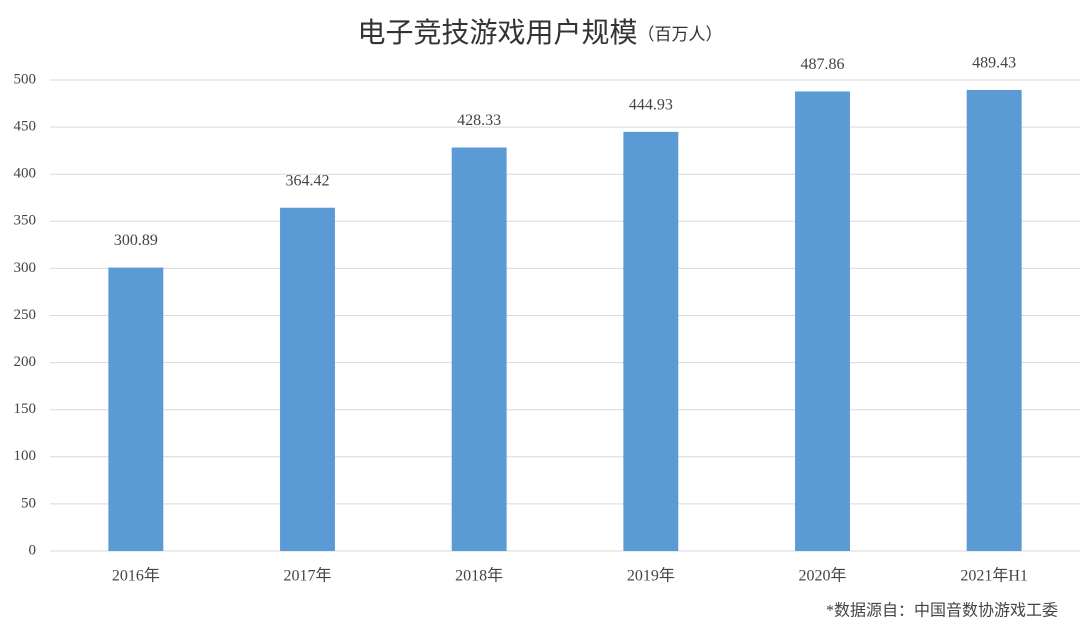  I want to click on chart-title-group: 电子竞技游戏用户规模（百万人）, so click(539, 33).